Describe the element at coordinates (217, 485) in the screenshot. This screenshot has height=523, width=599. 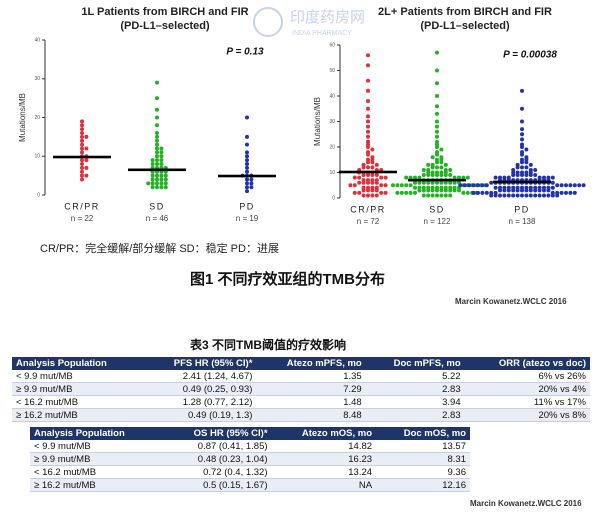
I see `table-cell: 0.5 (0.15, 1.67)` at that location.